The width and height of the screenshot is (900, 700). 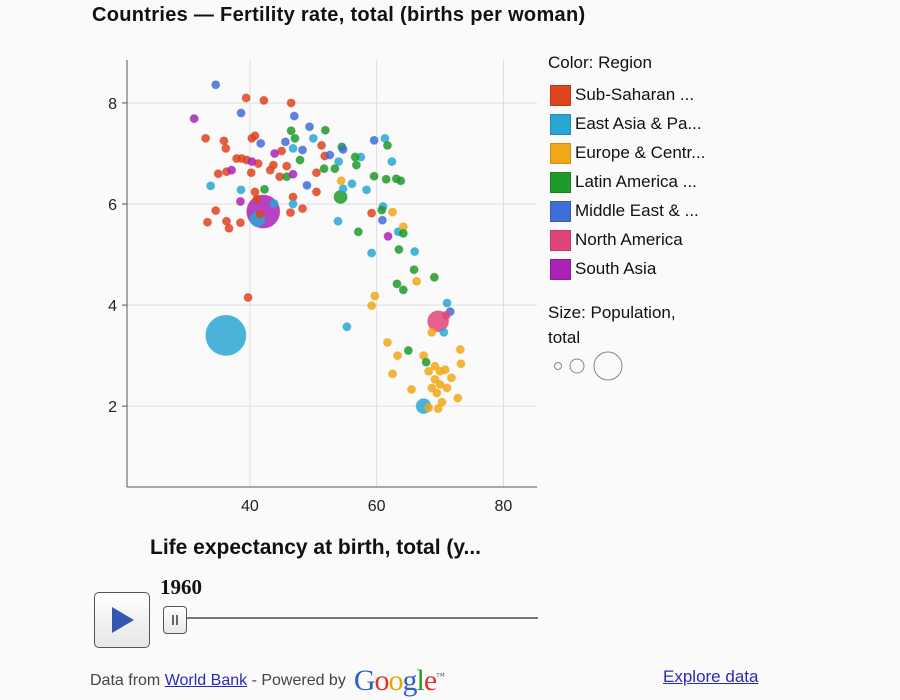 What do you see at coordinates (600, 62) in the screenshot?
I see `color-legend-title: Color: Region` at bounding box center [600, 62].